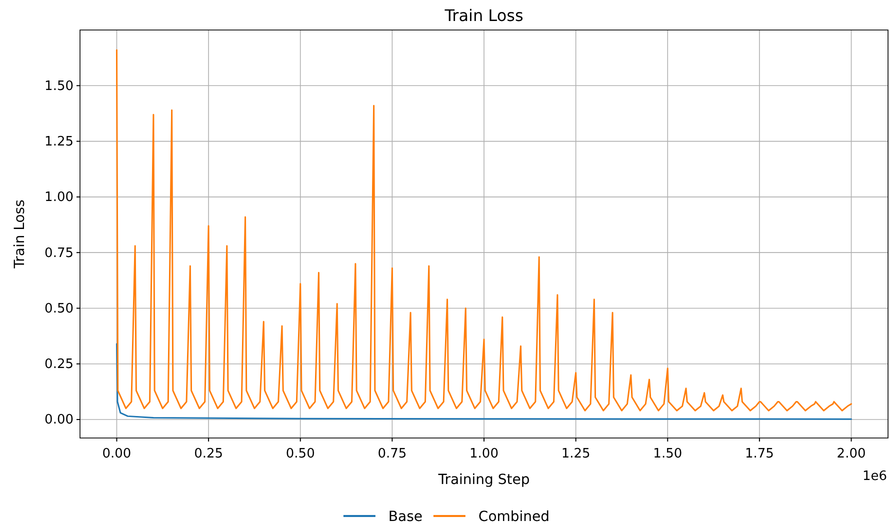 The image size is (889, 529). I want to click on legend-label: Combined, so click(514, 517).